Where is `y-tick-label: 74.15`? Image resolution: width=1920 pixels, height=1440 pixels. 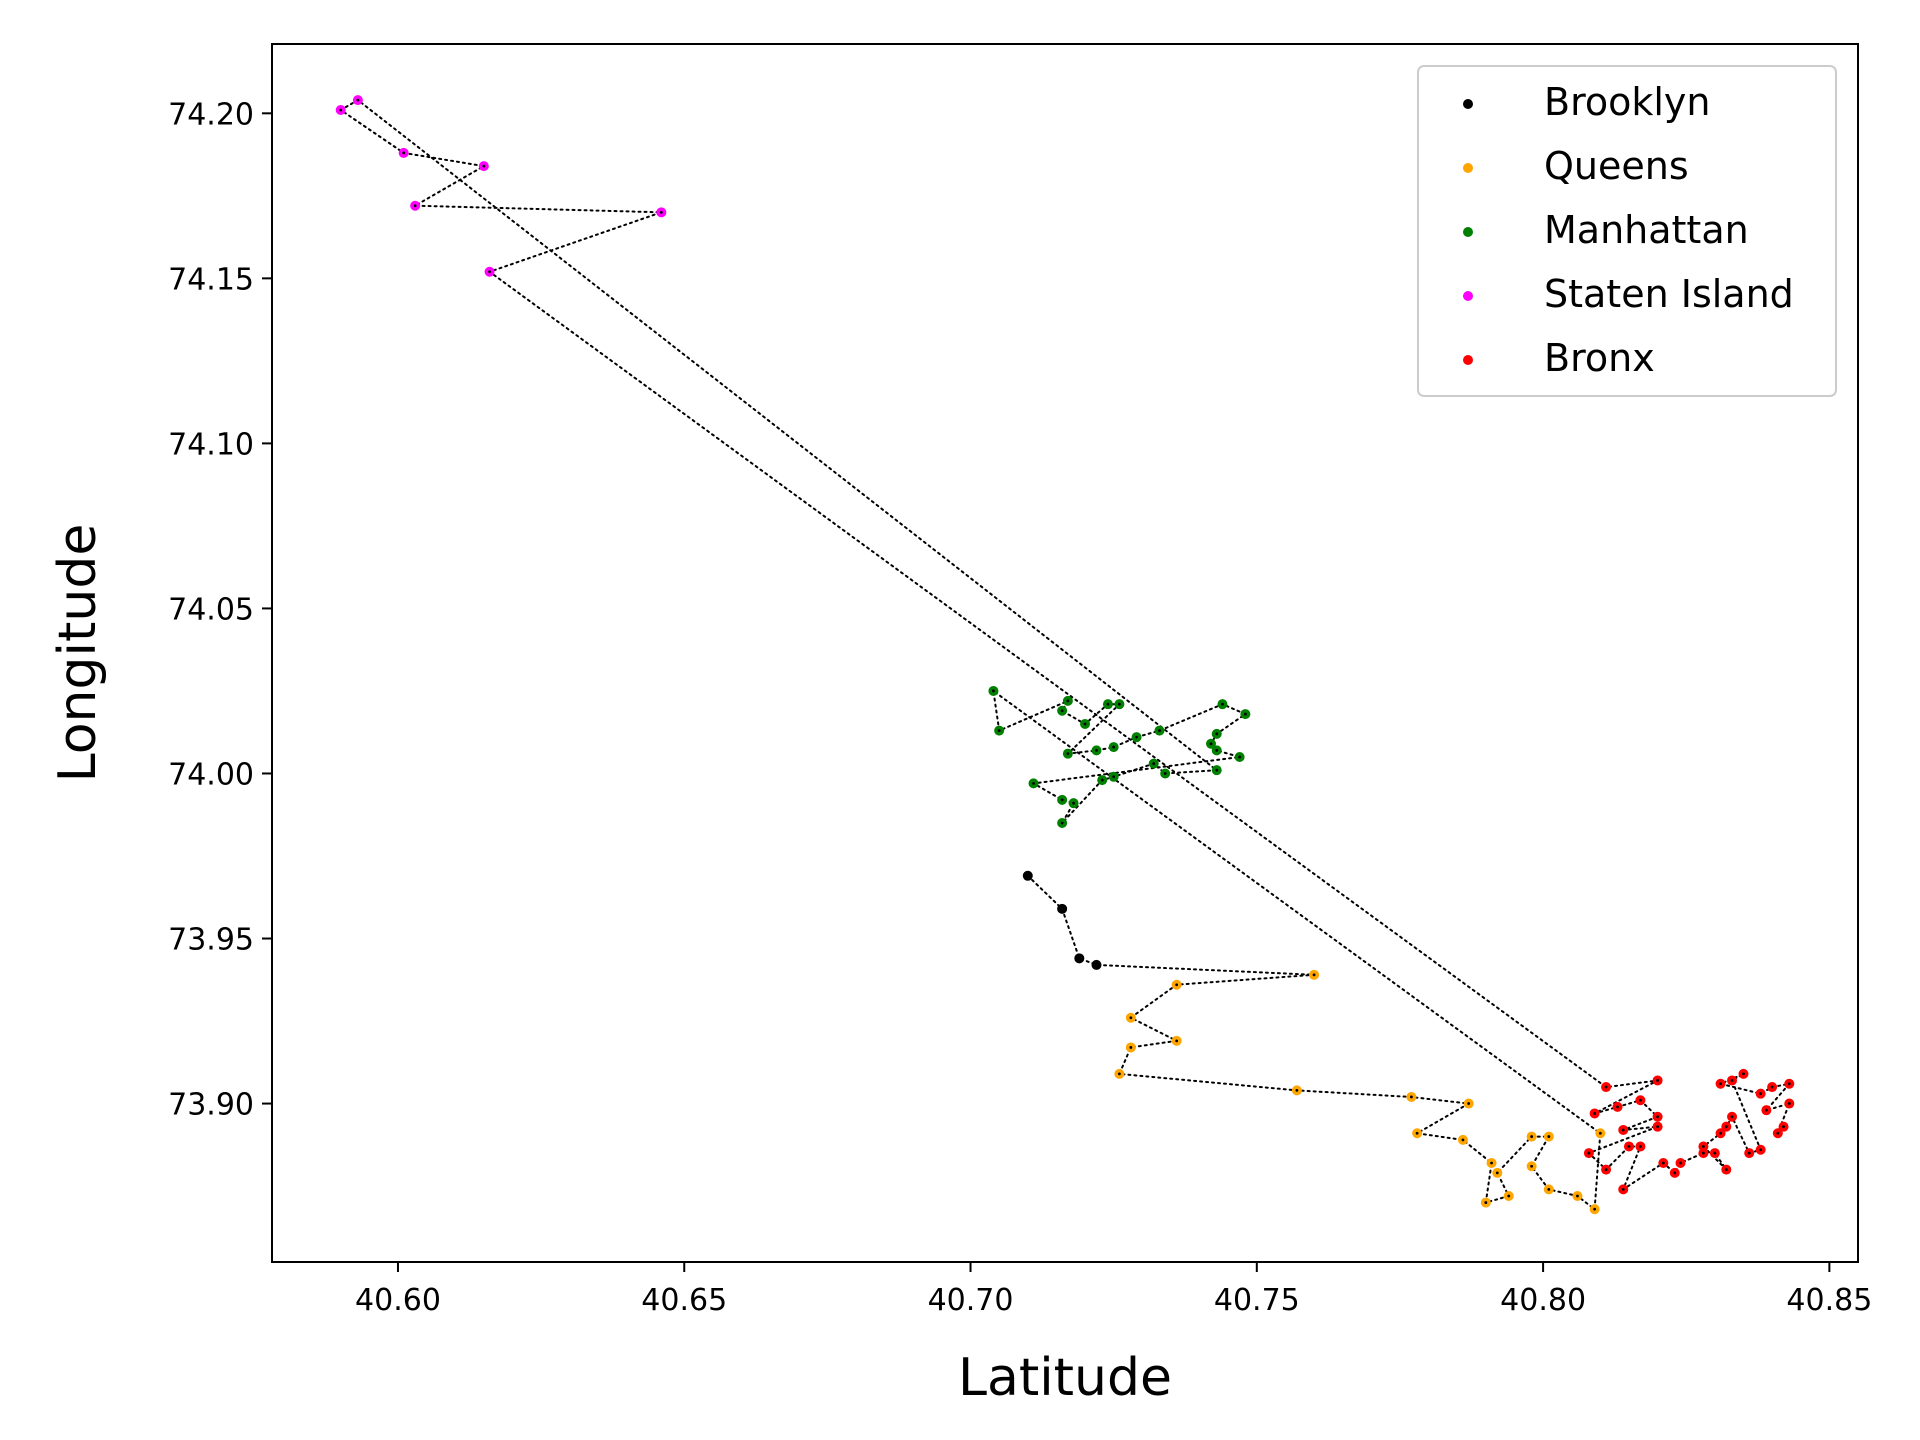
y-tick-label: 74.15 is located at coordinates (211, 279).